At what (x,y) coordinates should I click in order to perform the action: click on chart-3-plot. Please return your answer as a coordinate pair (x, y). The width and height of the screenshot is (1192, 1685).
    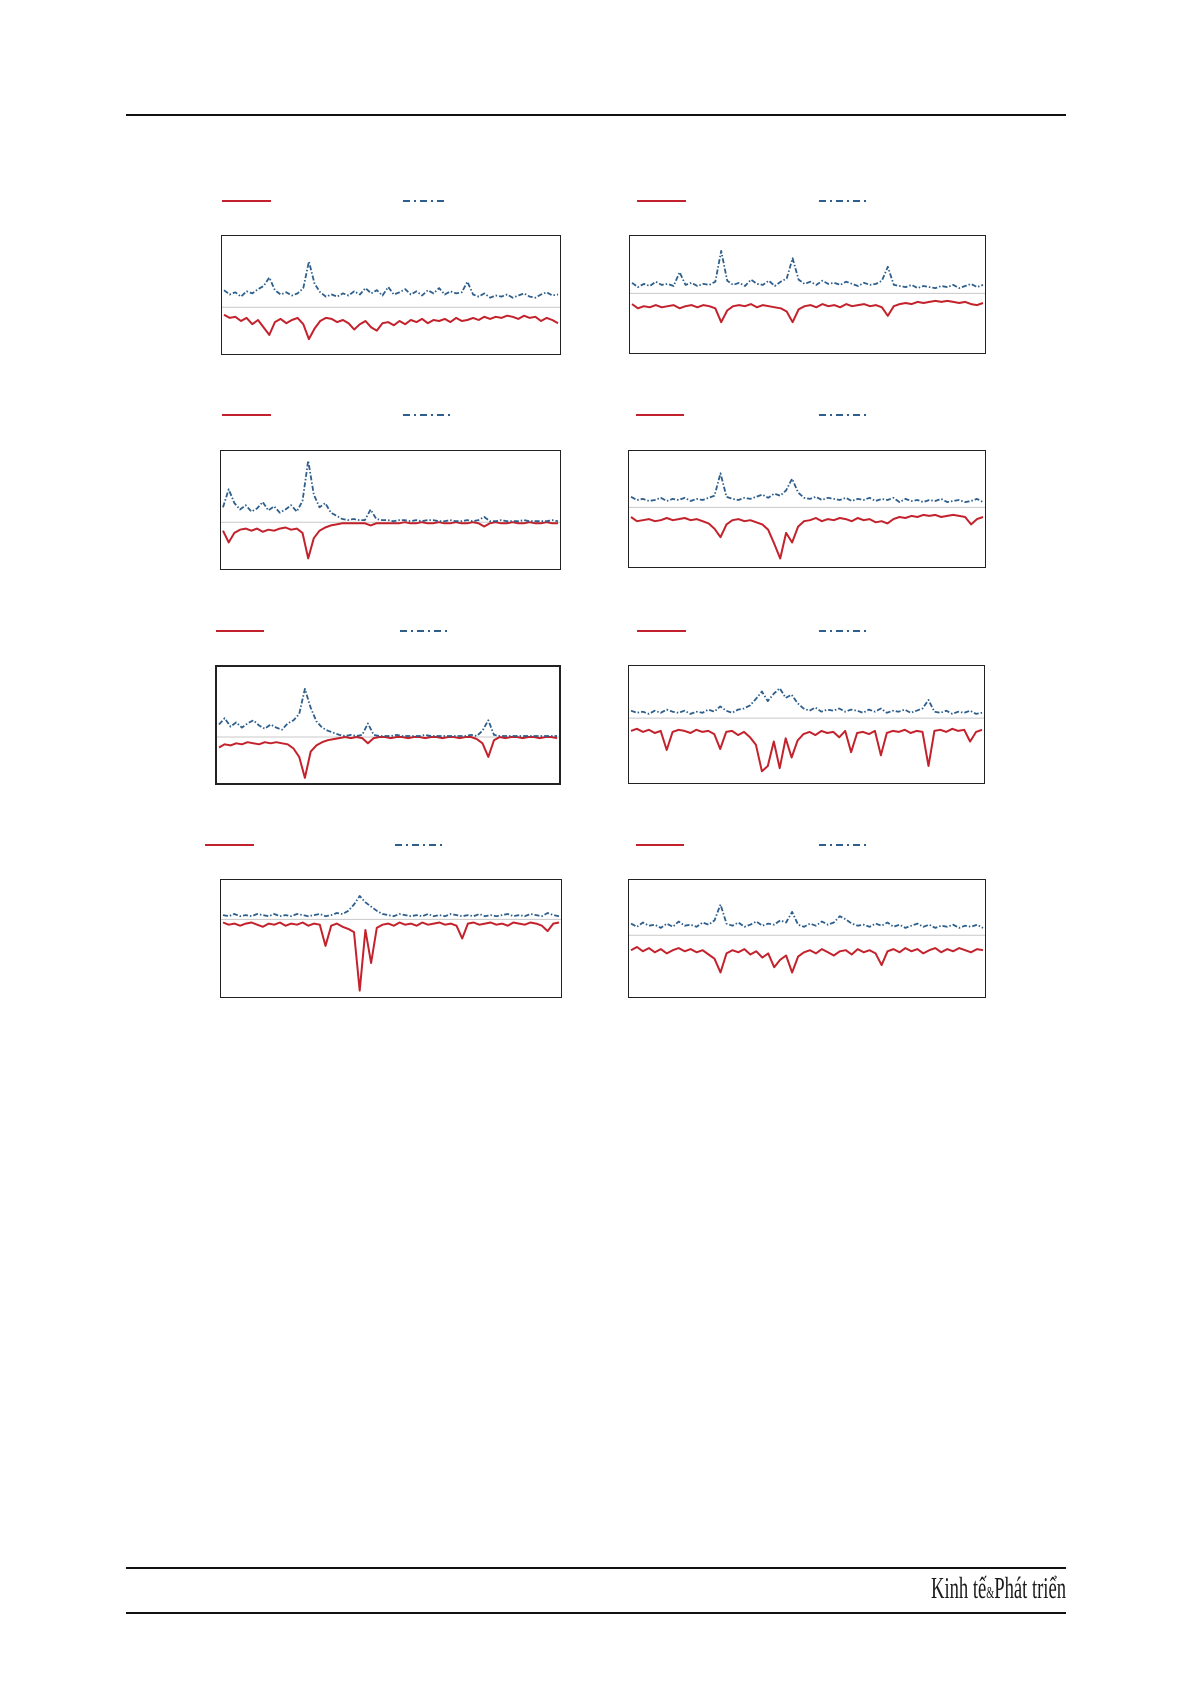
    Looking at the image, I should click on (390, 509).